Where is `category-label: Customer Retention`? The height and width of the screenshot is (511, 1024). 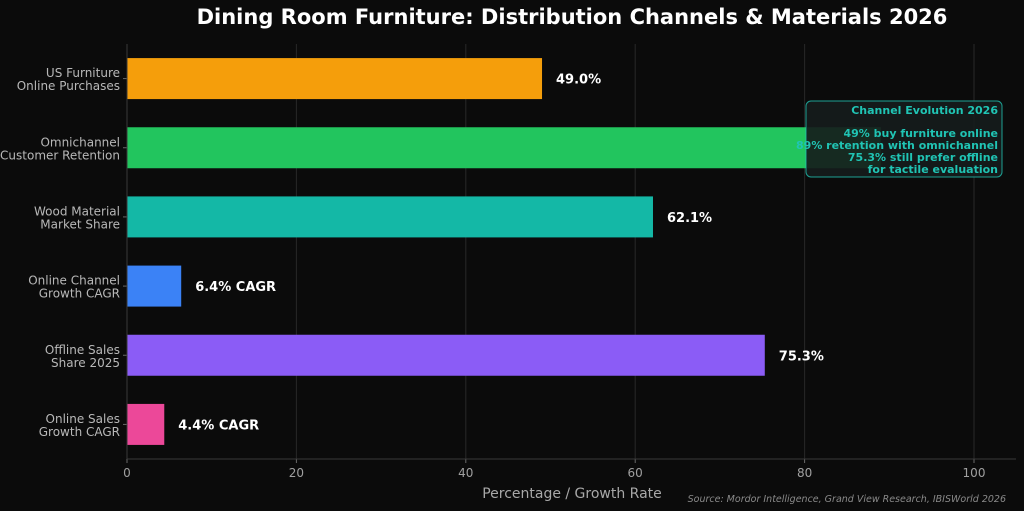
category-label: Customer Retention is located at coordinates (60, 155).